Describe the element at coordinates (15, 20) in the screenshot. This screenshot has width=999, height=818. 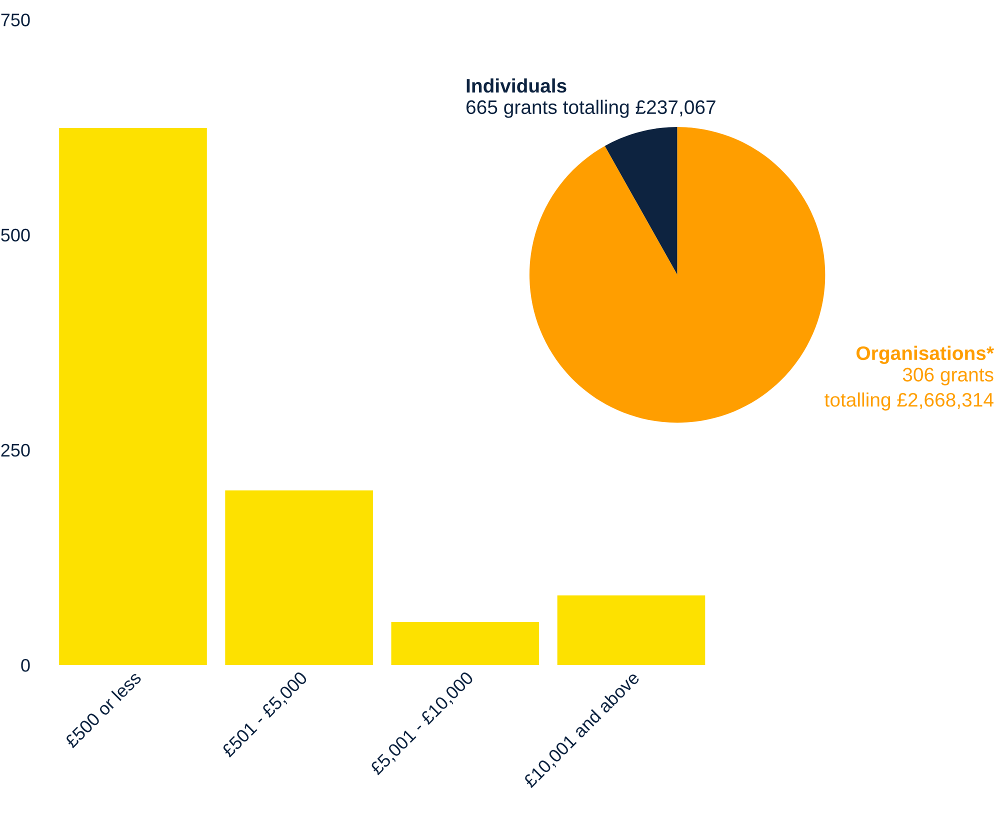
I see `y-tick-label: 750` at that location.